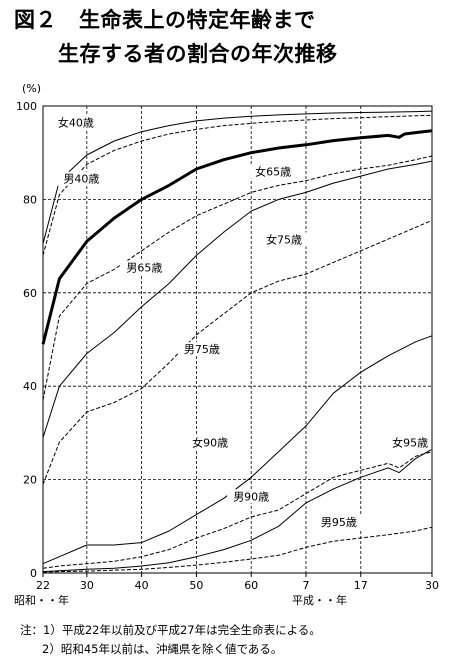 Image resolution: width=454 pixels, height=662 pixels. What do you see at coordinates (43, 585) in the screenshot?
I see `x-tick-label: 22` at bounding box center [43, 585].